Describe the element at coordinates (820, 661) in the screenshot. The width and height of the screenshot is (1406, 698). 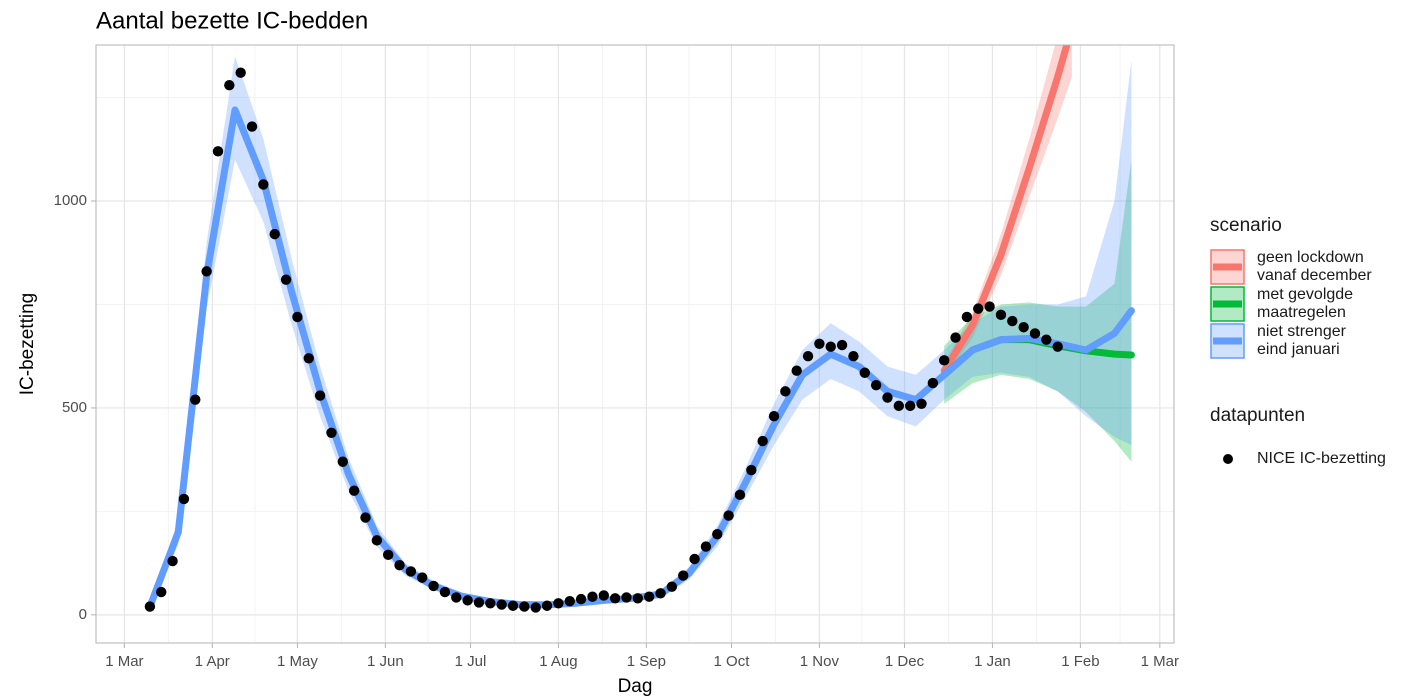
I see `x-tick-label: 1 Nov` at that location.